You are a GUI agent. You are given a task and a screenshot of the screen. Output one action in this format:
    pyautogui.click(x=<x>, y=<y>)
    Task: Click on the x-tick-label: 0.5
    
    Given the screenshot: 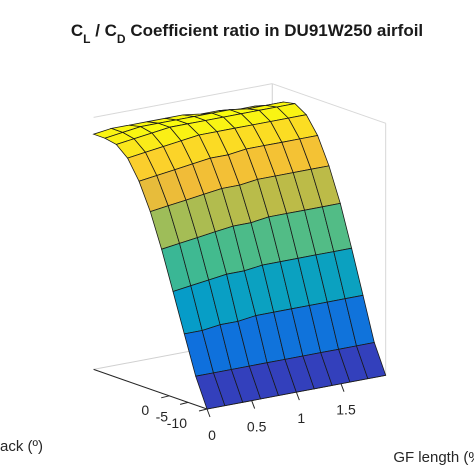 What is the action you would take?
    pyautogui.click(x=257, y=427)
    